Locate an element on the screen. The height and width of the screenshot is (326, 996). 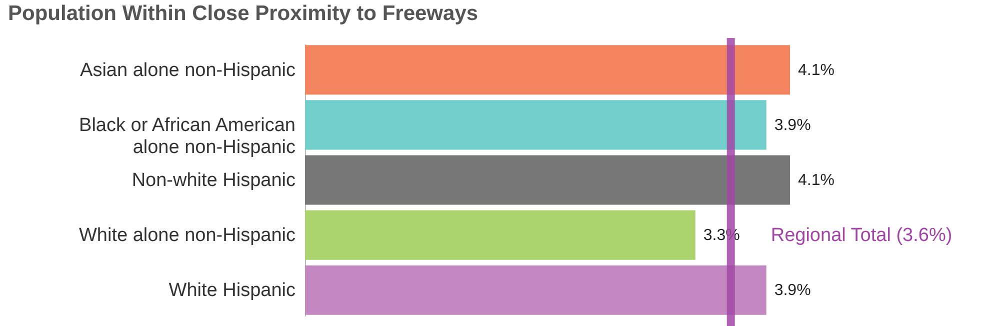
ref-line-label: Regional Total (3.6%) is located at coordinates (861, 235).